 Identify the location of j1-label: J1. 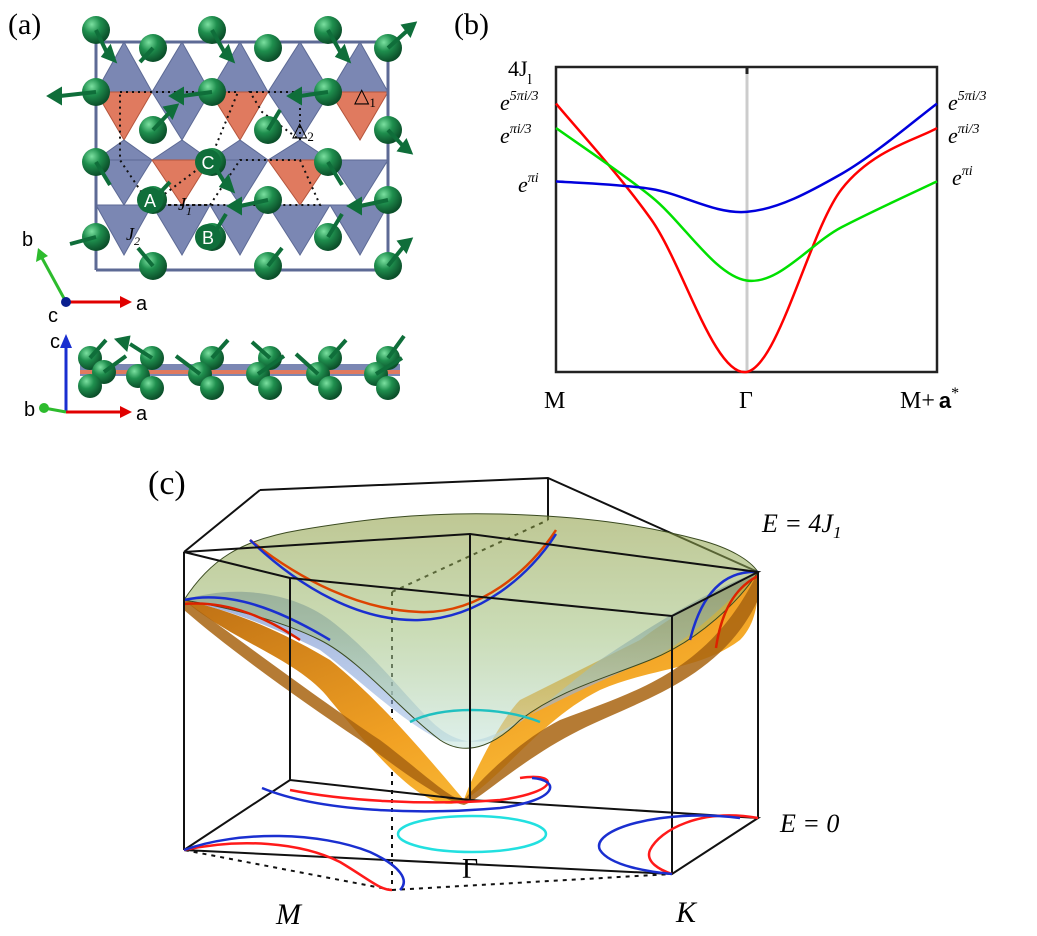
(185, 206).